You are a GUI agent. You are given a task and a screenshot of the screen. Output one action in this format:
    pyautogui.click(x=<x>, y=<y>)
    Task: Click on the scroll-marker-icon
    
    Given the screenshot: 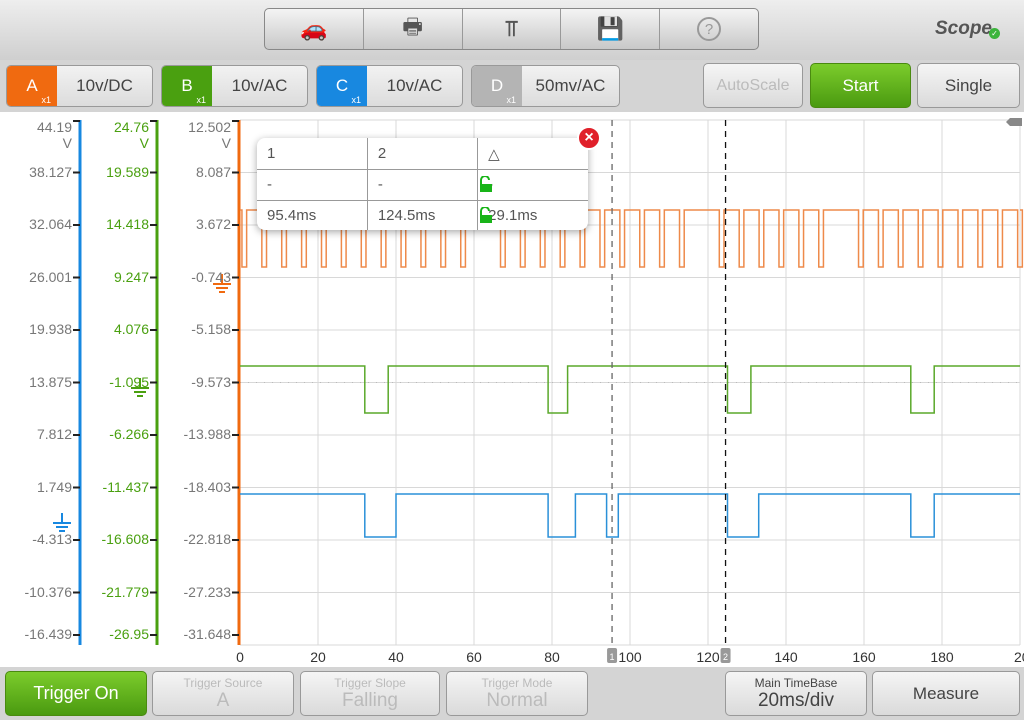 What is the action you would take?
    pyautogui.click(x=1014, y=122)
    